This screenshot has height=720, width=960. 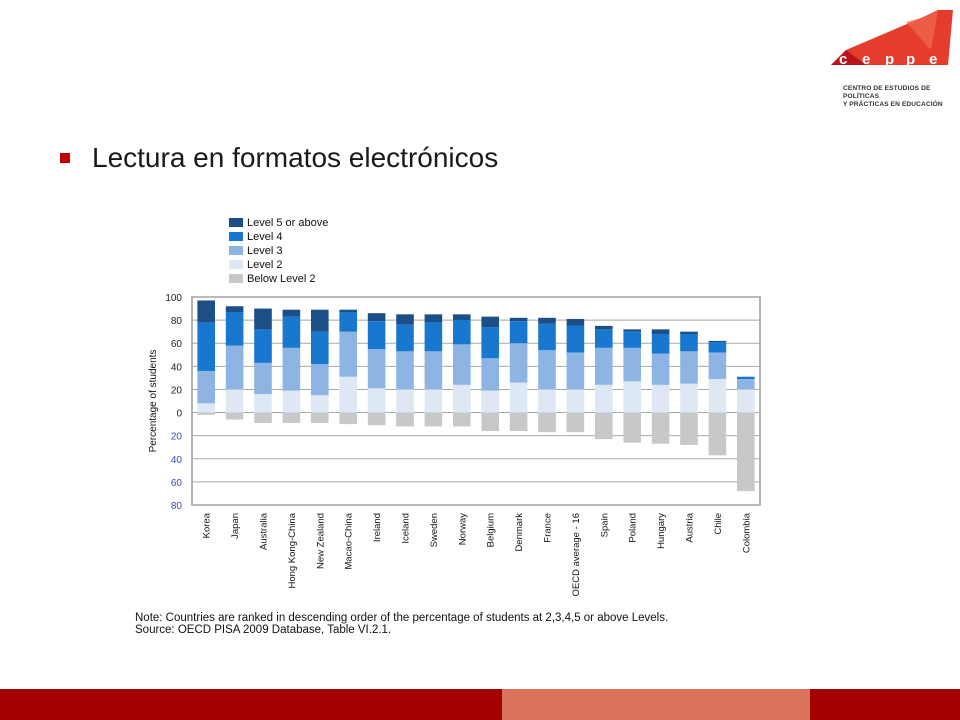 What do you see at coordinates (177, 367) in the screenshot?
I see `y-tick-label: 40` at bounding box center [177, 367].